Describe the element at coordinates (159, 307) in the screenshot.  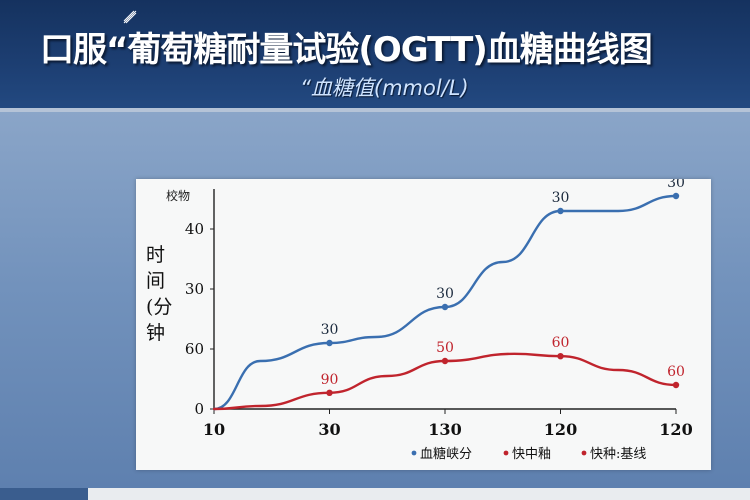
I see `y-axis-title: (分` at that location.